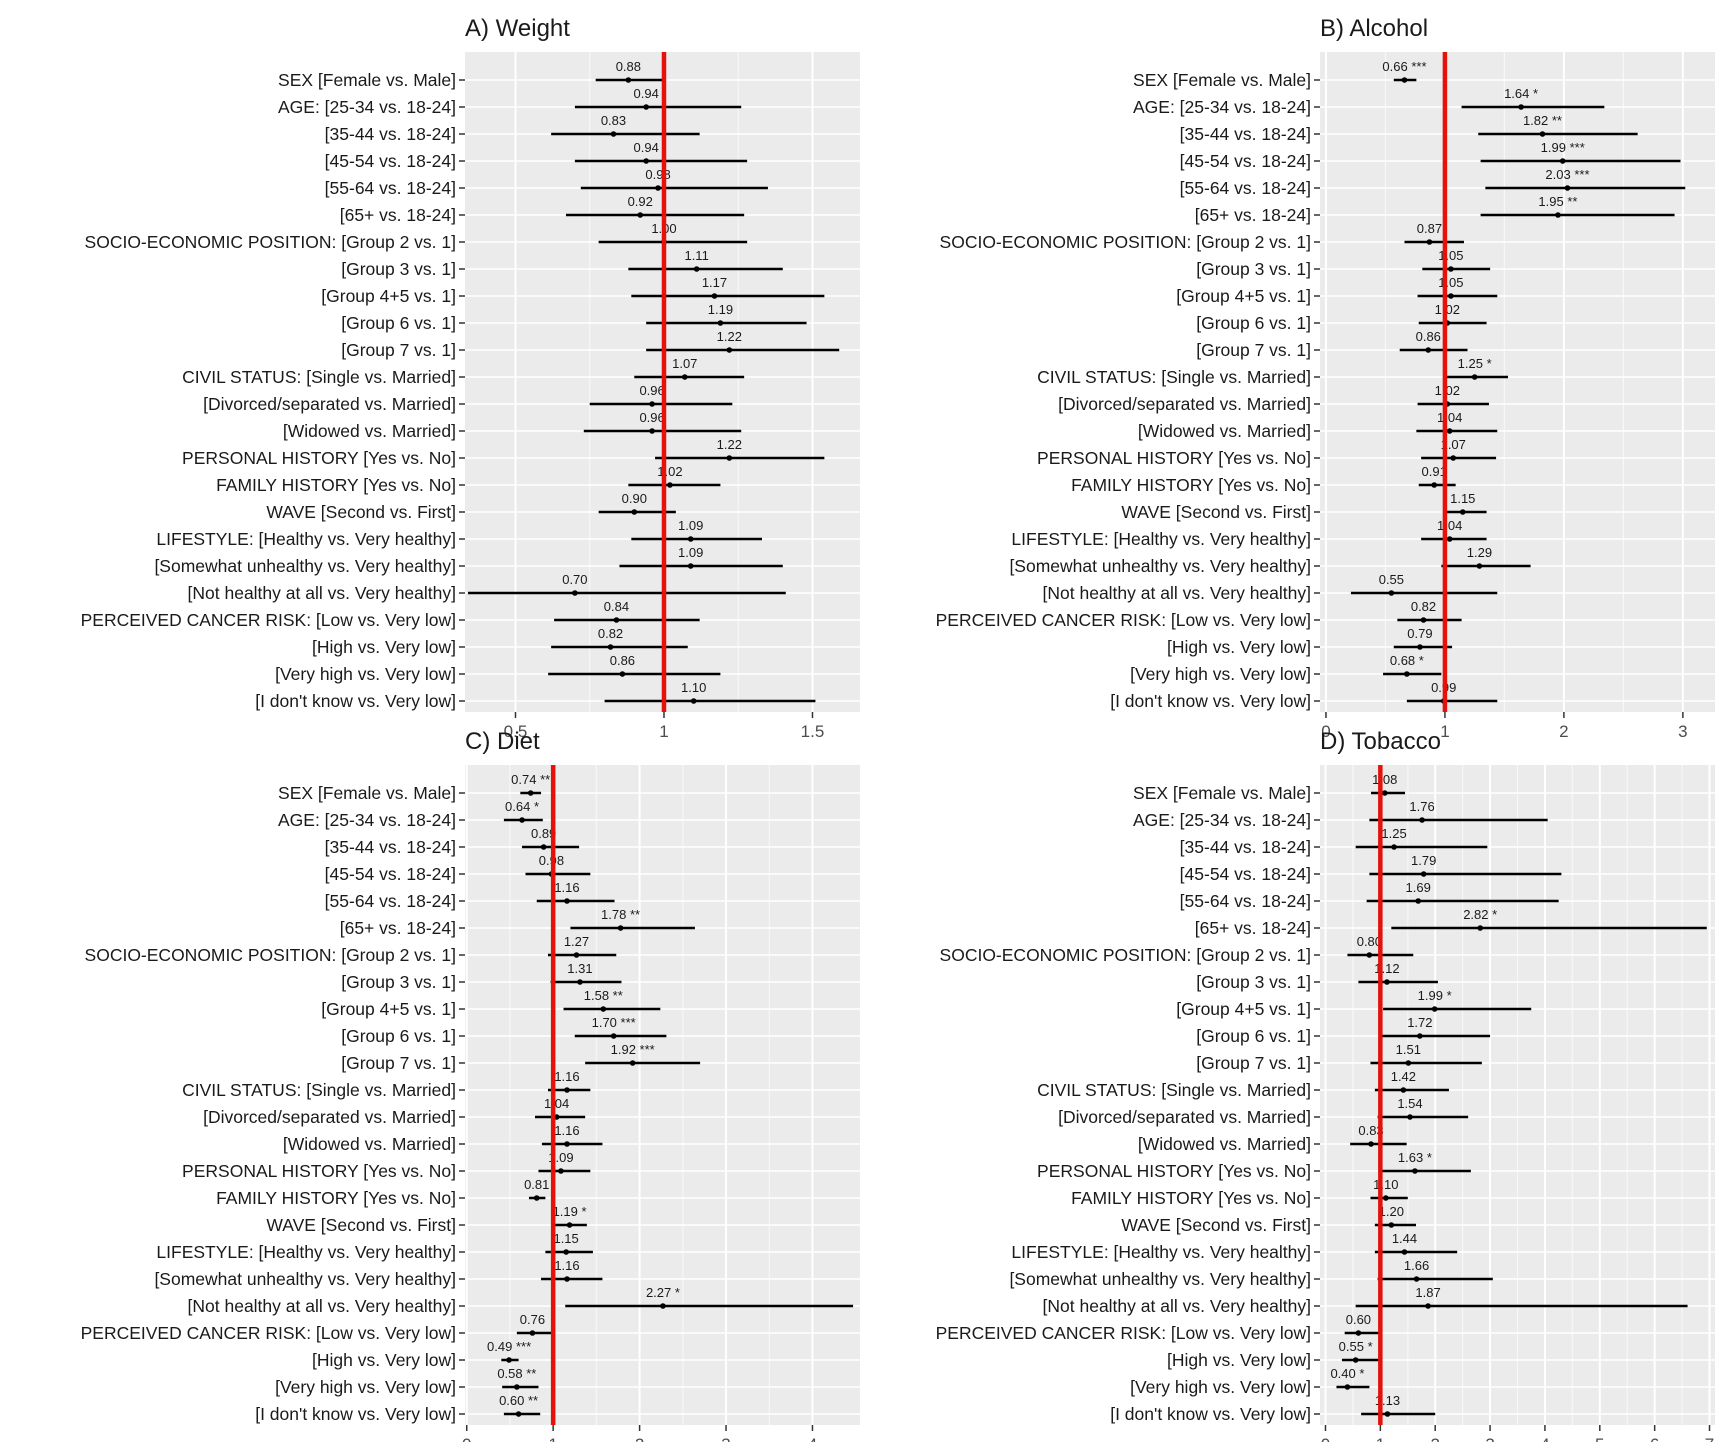 This screenshot has height=1442, width=1727. Describe the element at coordinates (696, 255) in the screenshot. I see `value-label: 1.11` at that location.